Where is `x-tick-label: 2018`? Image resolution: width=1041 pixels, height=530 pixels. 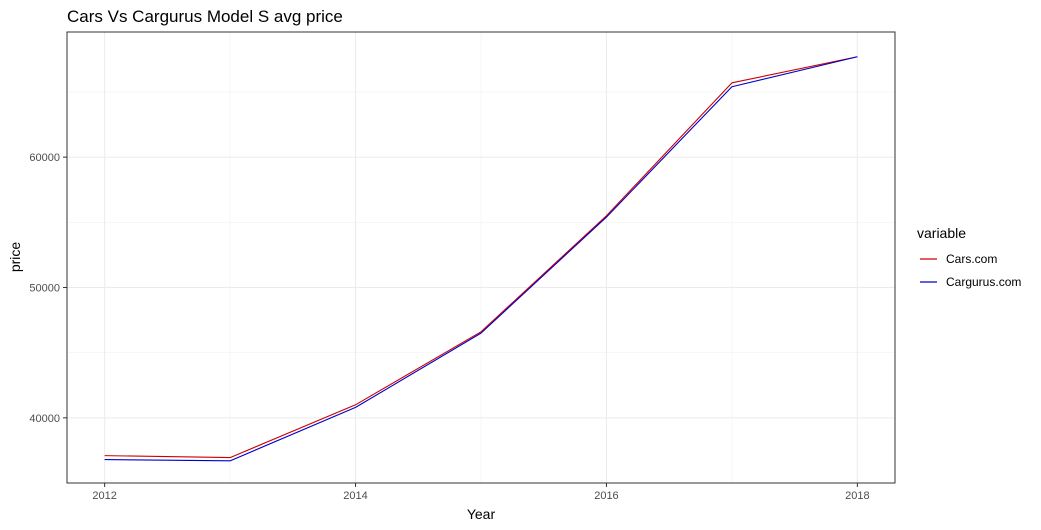 x-tick-label: 2018 is located at coordinates (857, 496).